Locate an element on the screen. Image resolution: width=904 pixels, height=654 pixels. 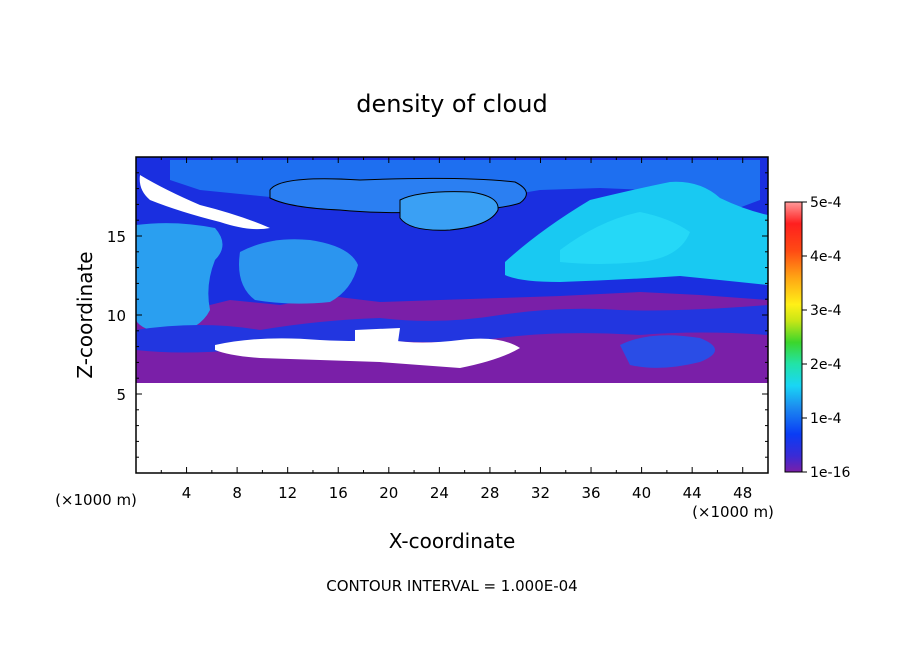
y-axis-label: Z-coordinate is located at coordinates (85, 314).